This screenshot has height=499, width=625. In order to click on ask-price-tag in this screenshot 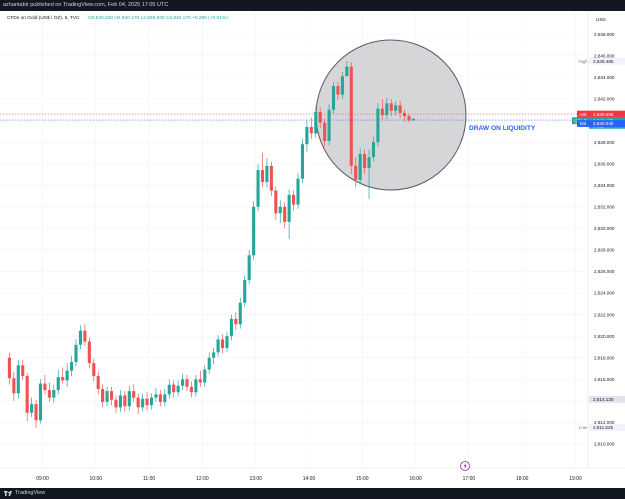, I will do `click(607, 114)`.